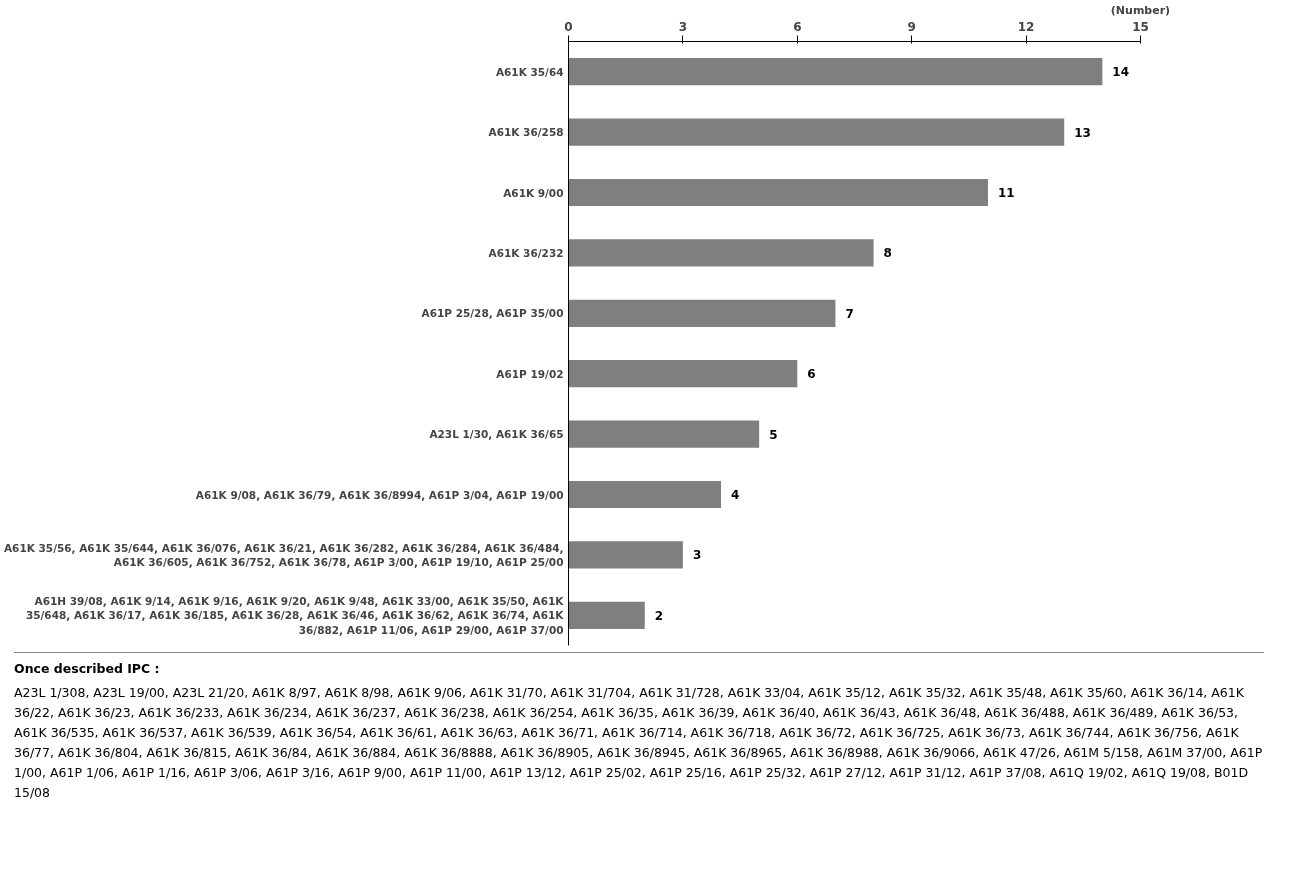 The height and width of the screenshot is (878, 1294). I want to click on x-tick-label: 3, so click(683, 26).